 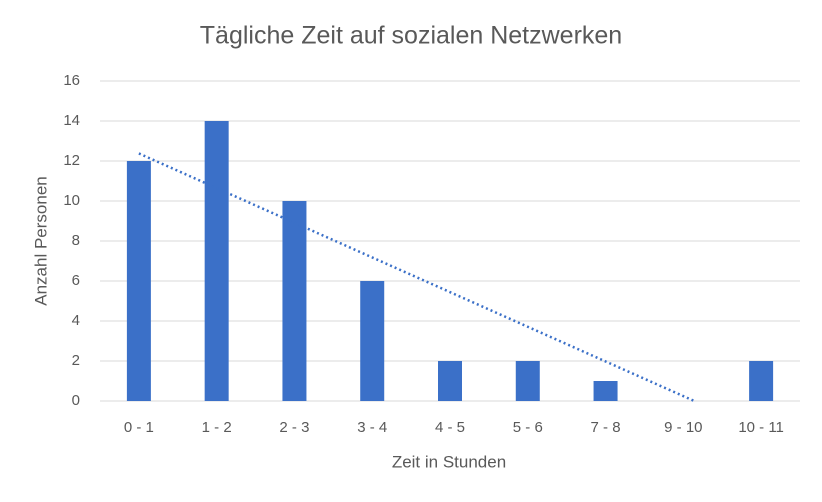 I want to click on y-tick-label: 4, so click(x=76, y=320).